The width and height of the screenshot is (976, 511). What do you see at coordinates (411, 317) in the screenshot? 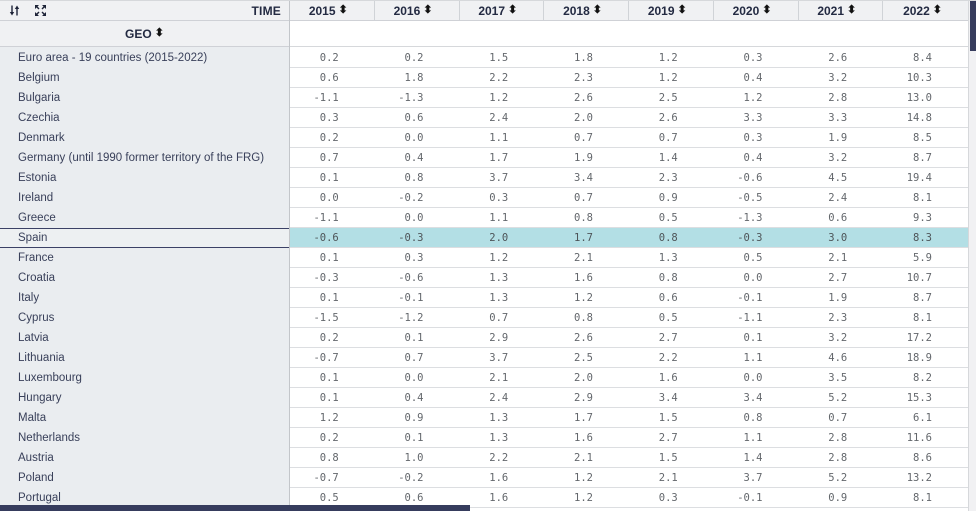
I see `value-cell: -1.2` at bounding box center [411, 317].